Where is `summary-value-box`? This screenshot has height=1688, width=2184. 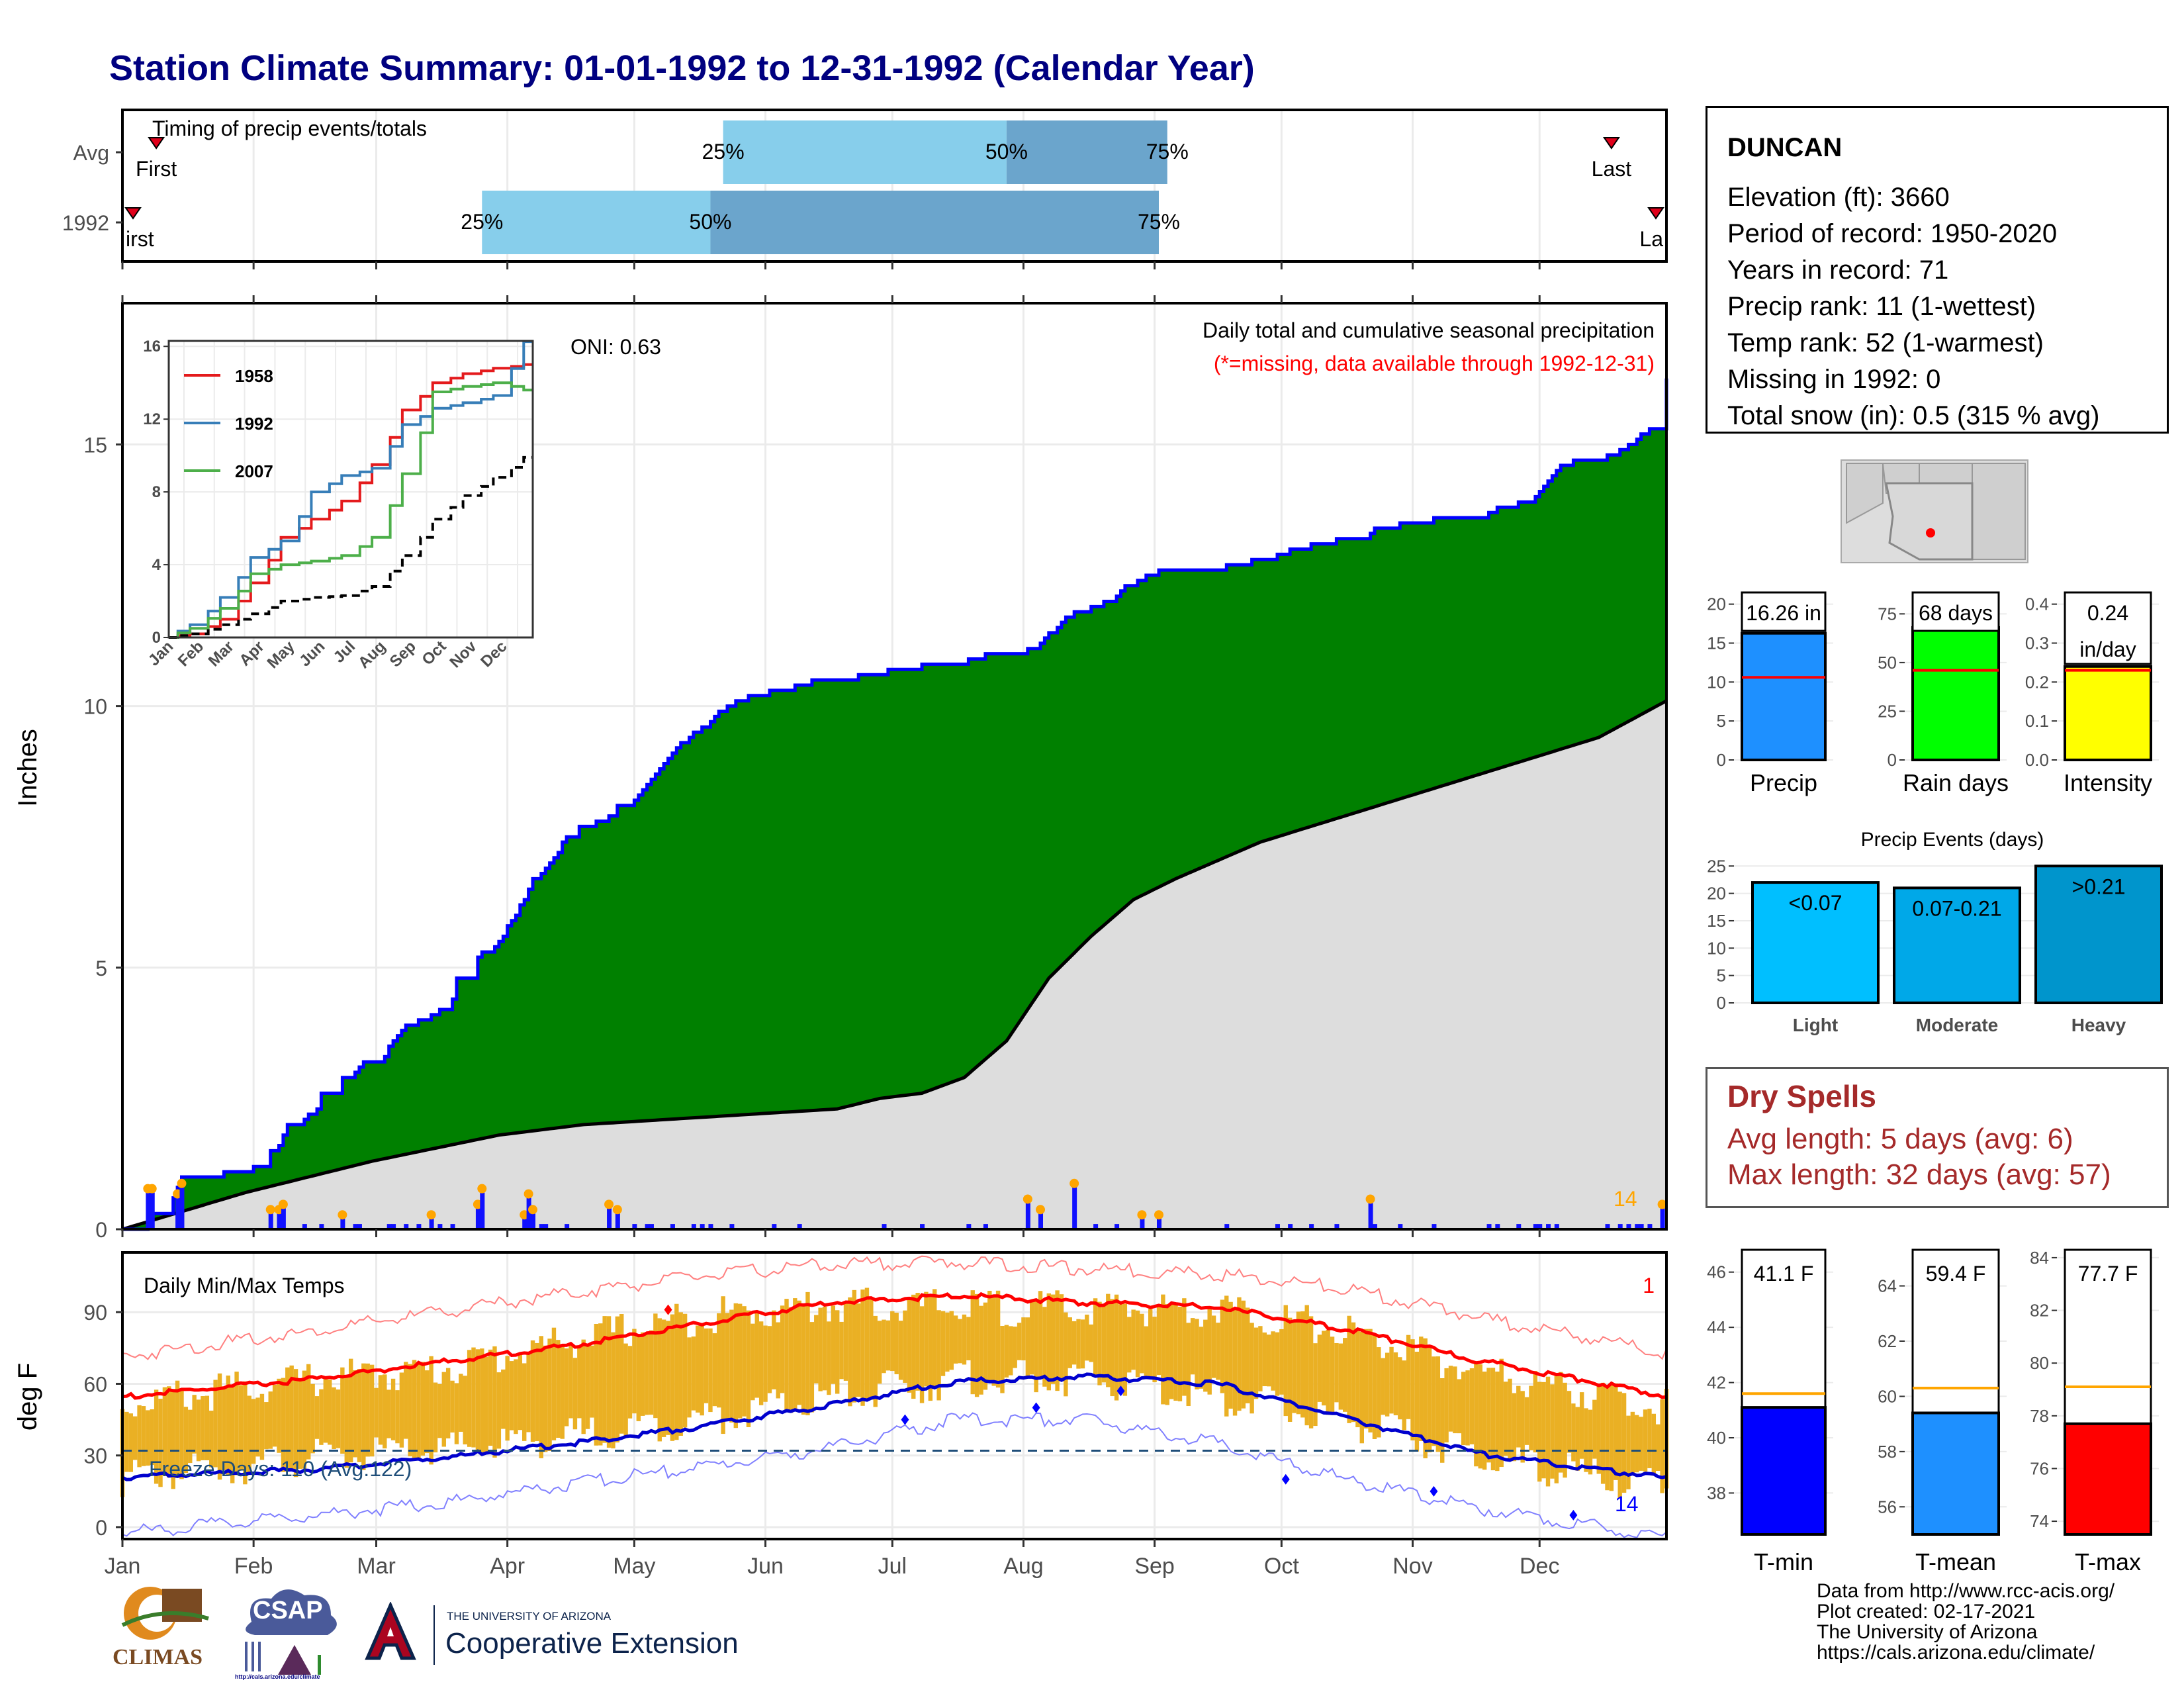 summary-value-box is located at coordinates (1955, 611).